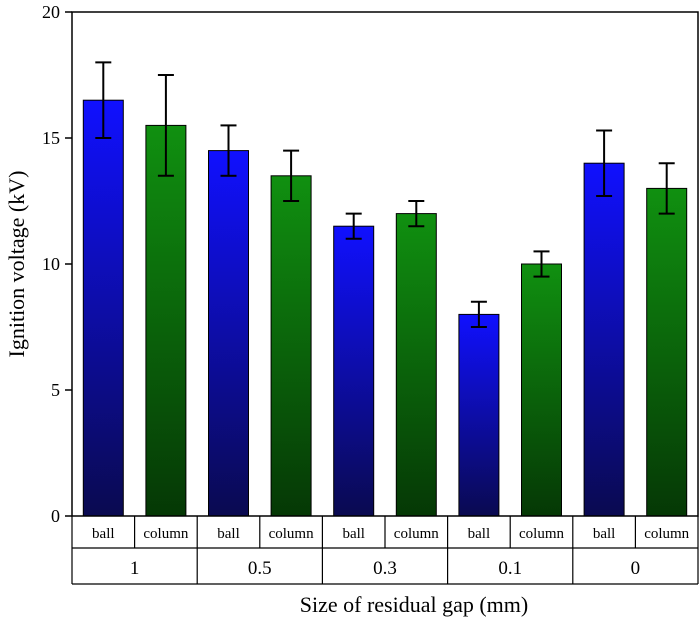 The width and height of the screenshot is (700, 627). Describe the element at coordinates (228, 333) in the screenshot. I see `bar-ball-0.5` at that location.